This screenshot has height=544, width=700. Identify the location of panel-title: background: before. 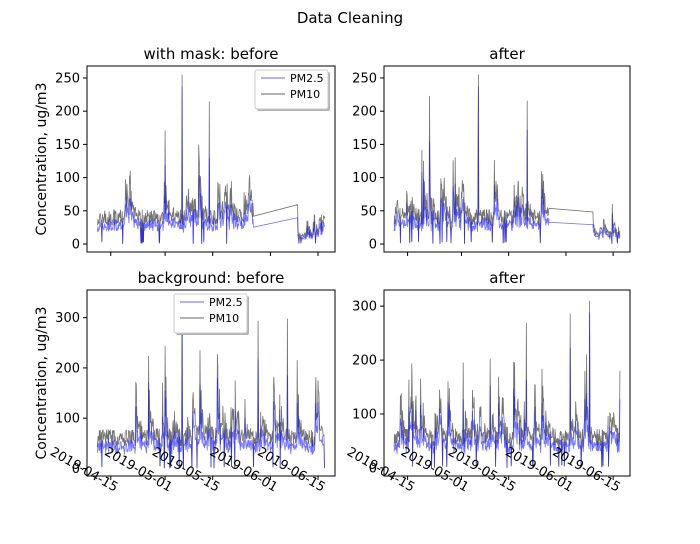
(211, 278).